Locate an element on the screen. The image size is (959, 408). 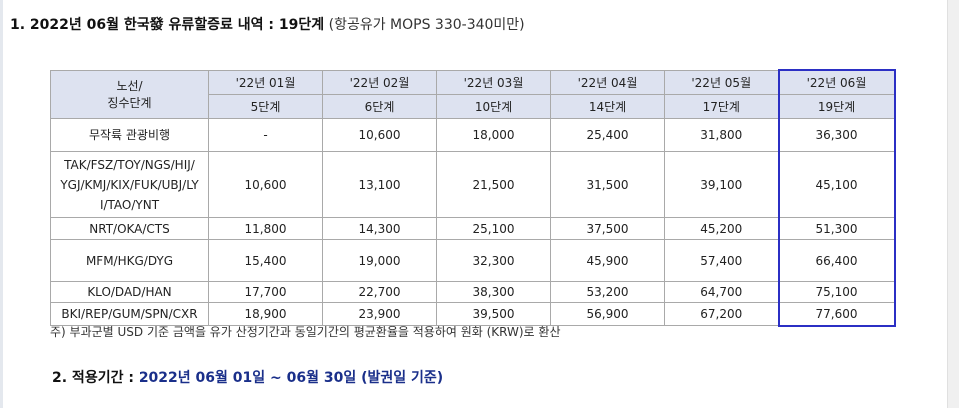
fare-cell: 18,000 is located at coordinates (493, 135).